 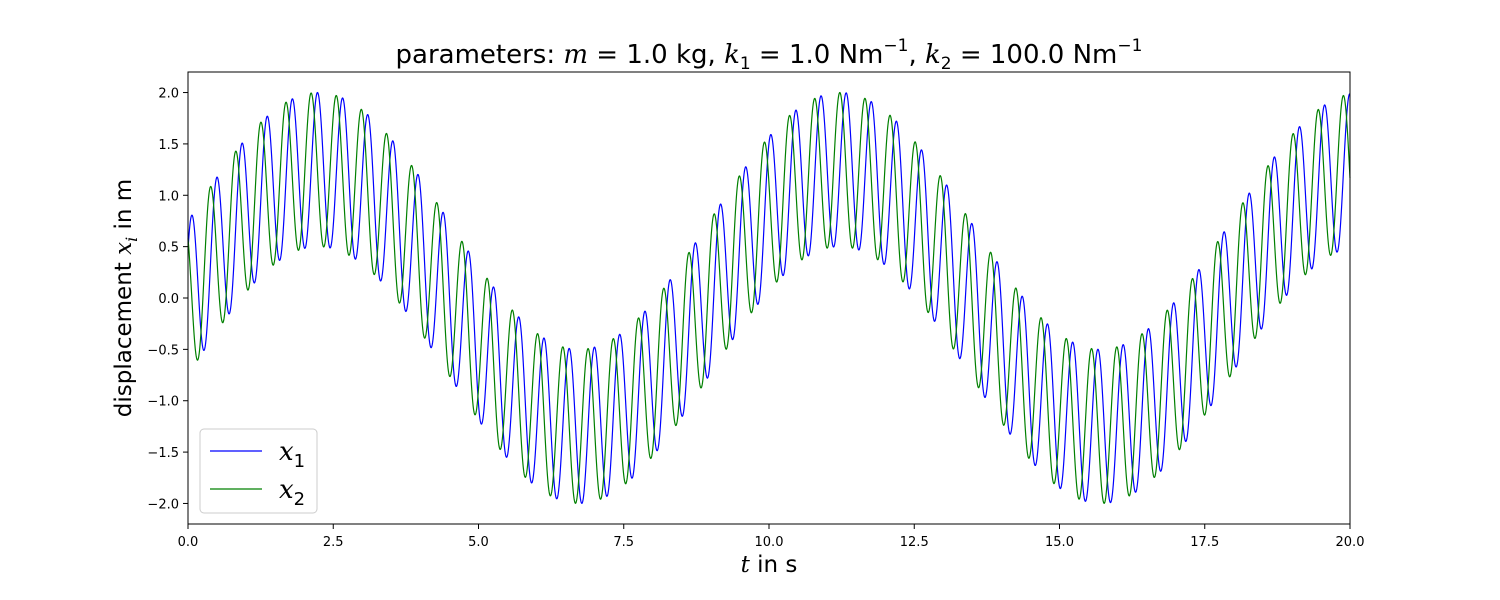 What do you see at coordinates (168, 145) in the screenshot?
I see `y-tick-label: 1.5` at bounding box center [168, 145].